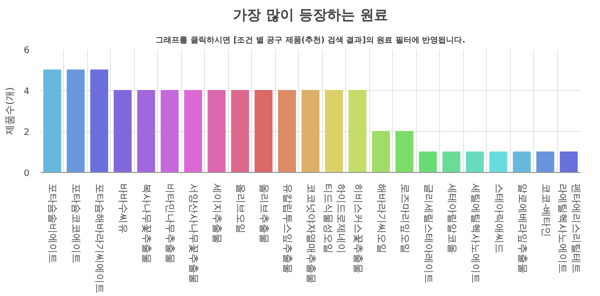 The width and height of the screenshot is (600, 296). What do you see at coordinates (122, 209) in the screenshot?
I see `x-tick-label: 바바수씨유` at bounding box center [122, 209].